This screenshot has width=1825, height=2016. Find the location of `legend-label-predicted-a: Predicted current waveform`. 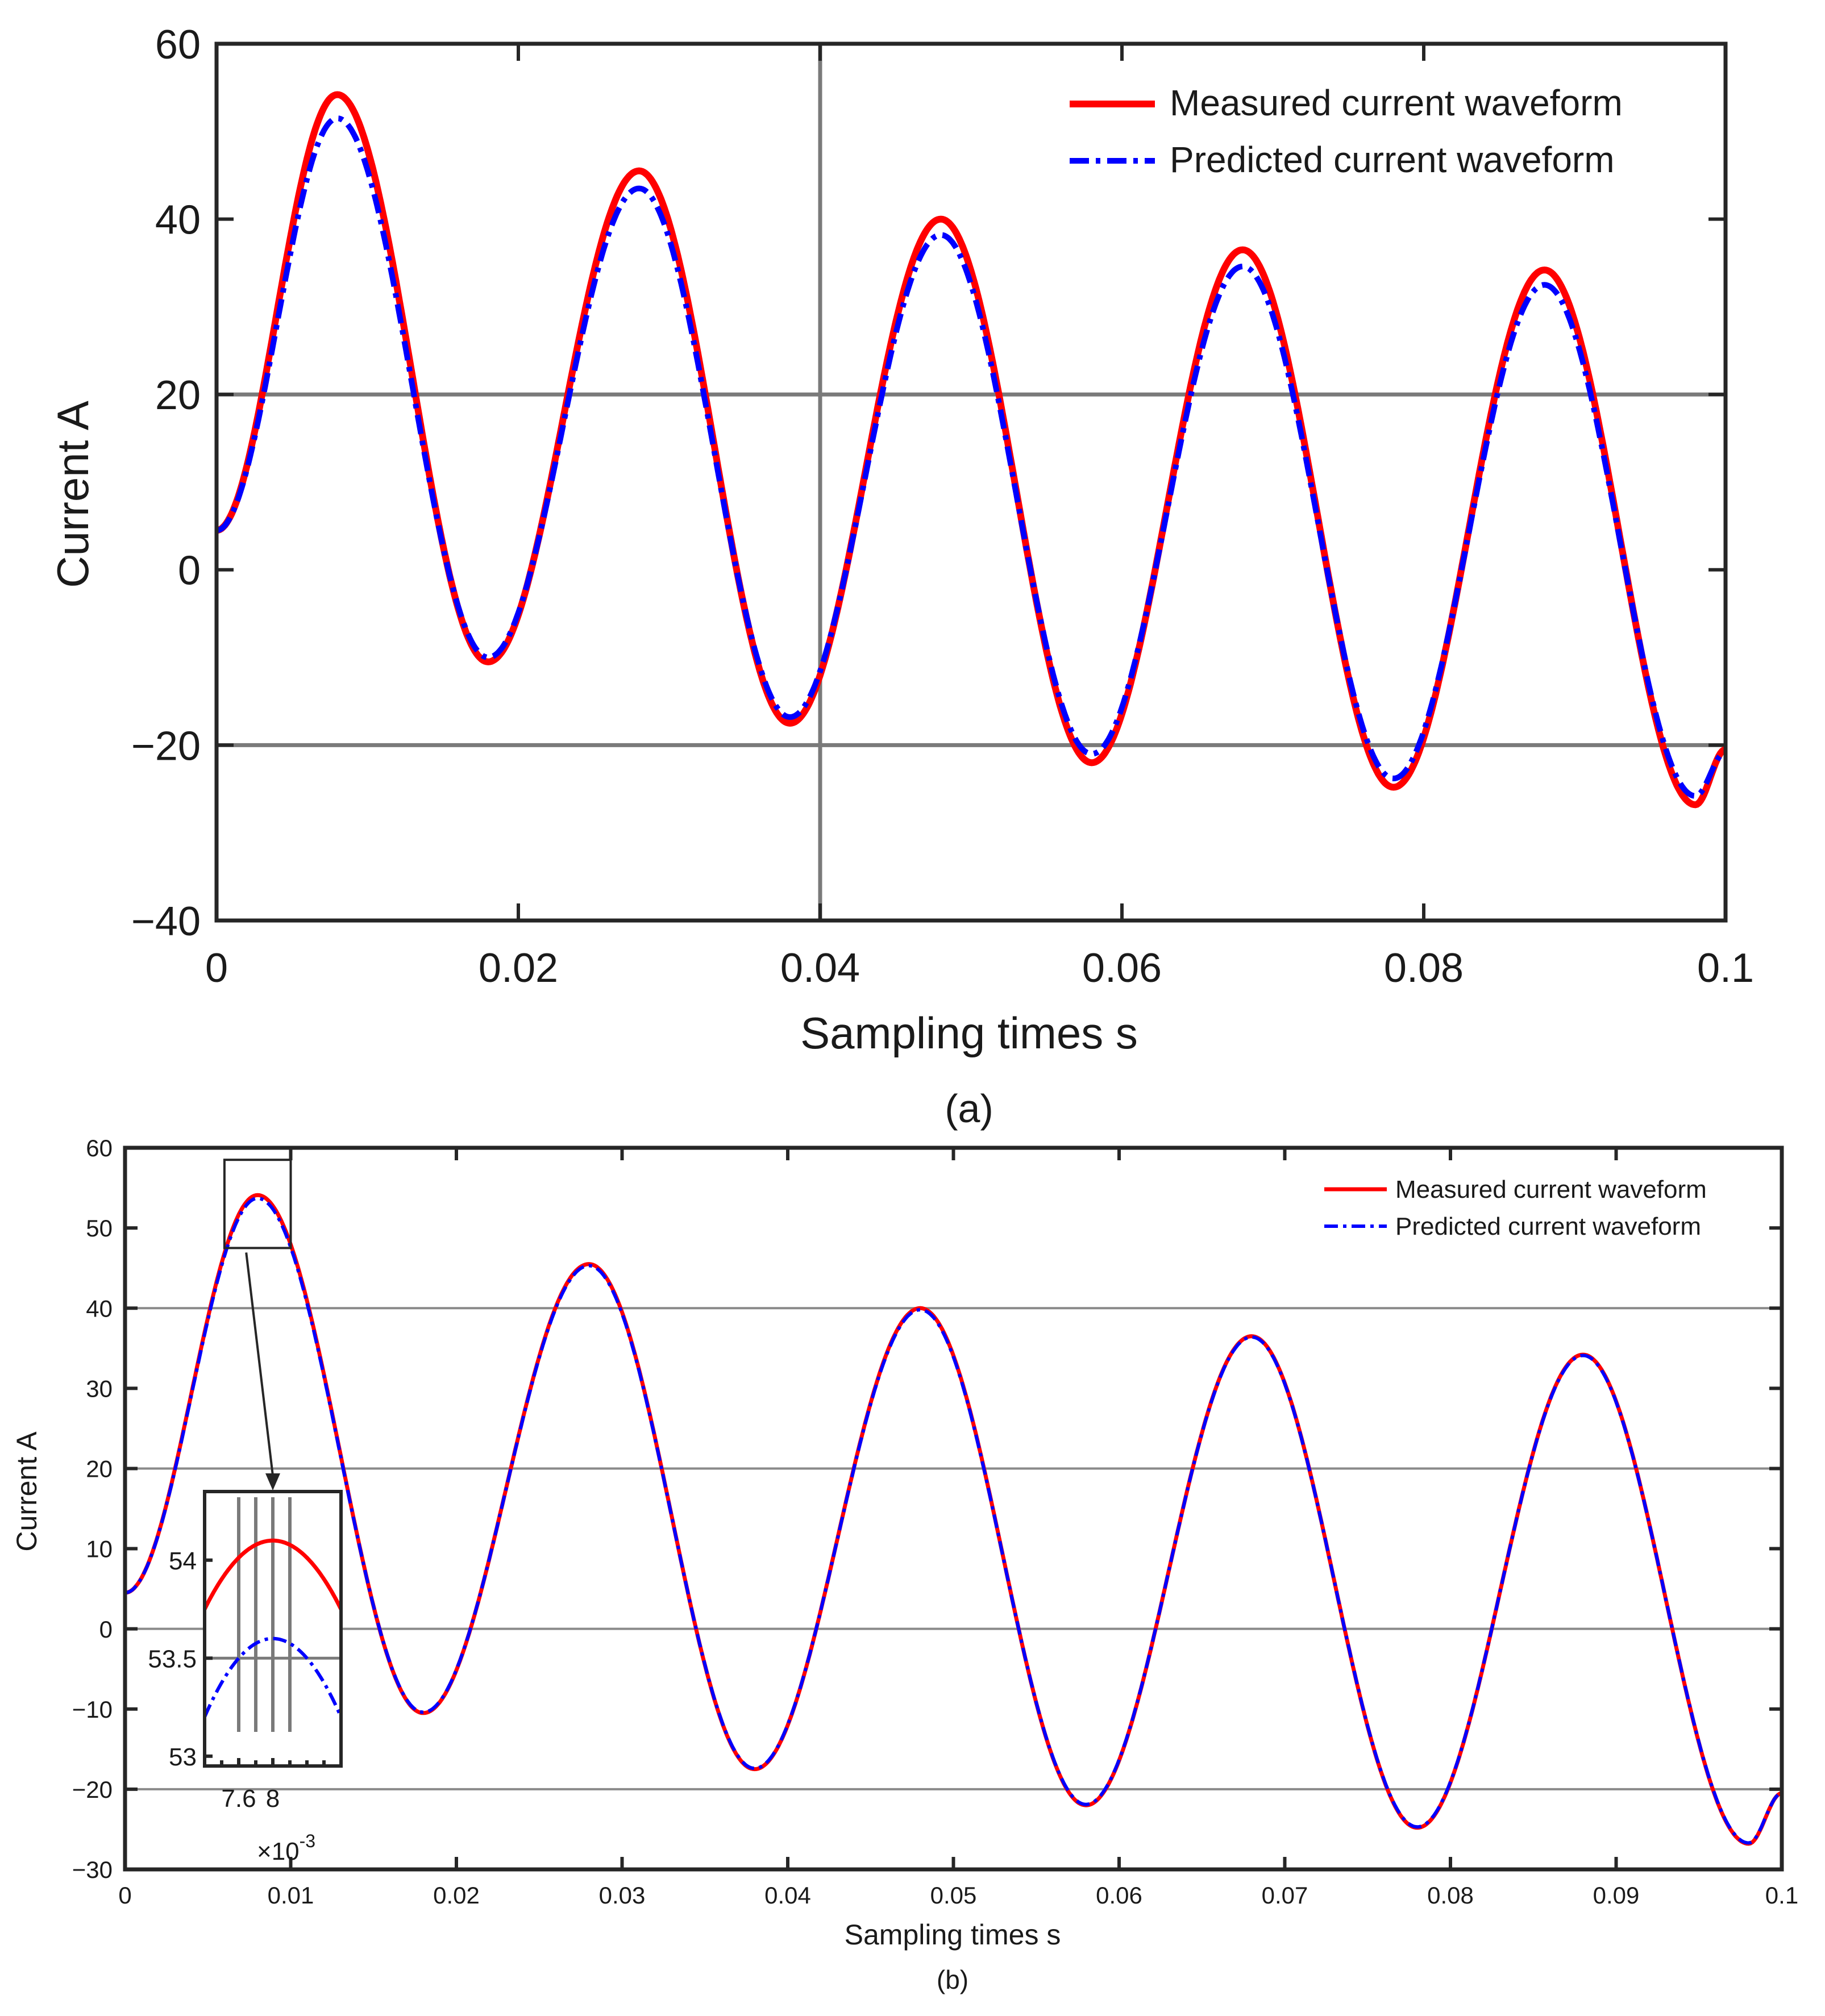

legend-label-predicted-a: Predicted current waveform is located at coordinates (1392, 159).